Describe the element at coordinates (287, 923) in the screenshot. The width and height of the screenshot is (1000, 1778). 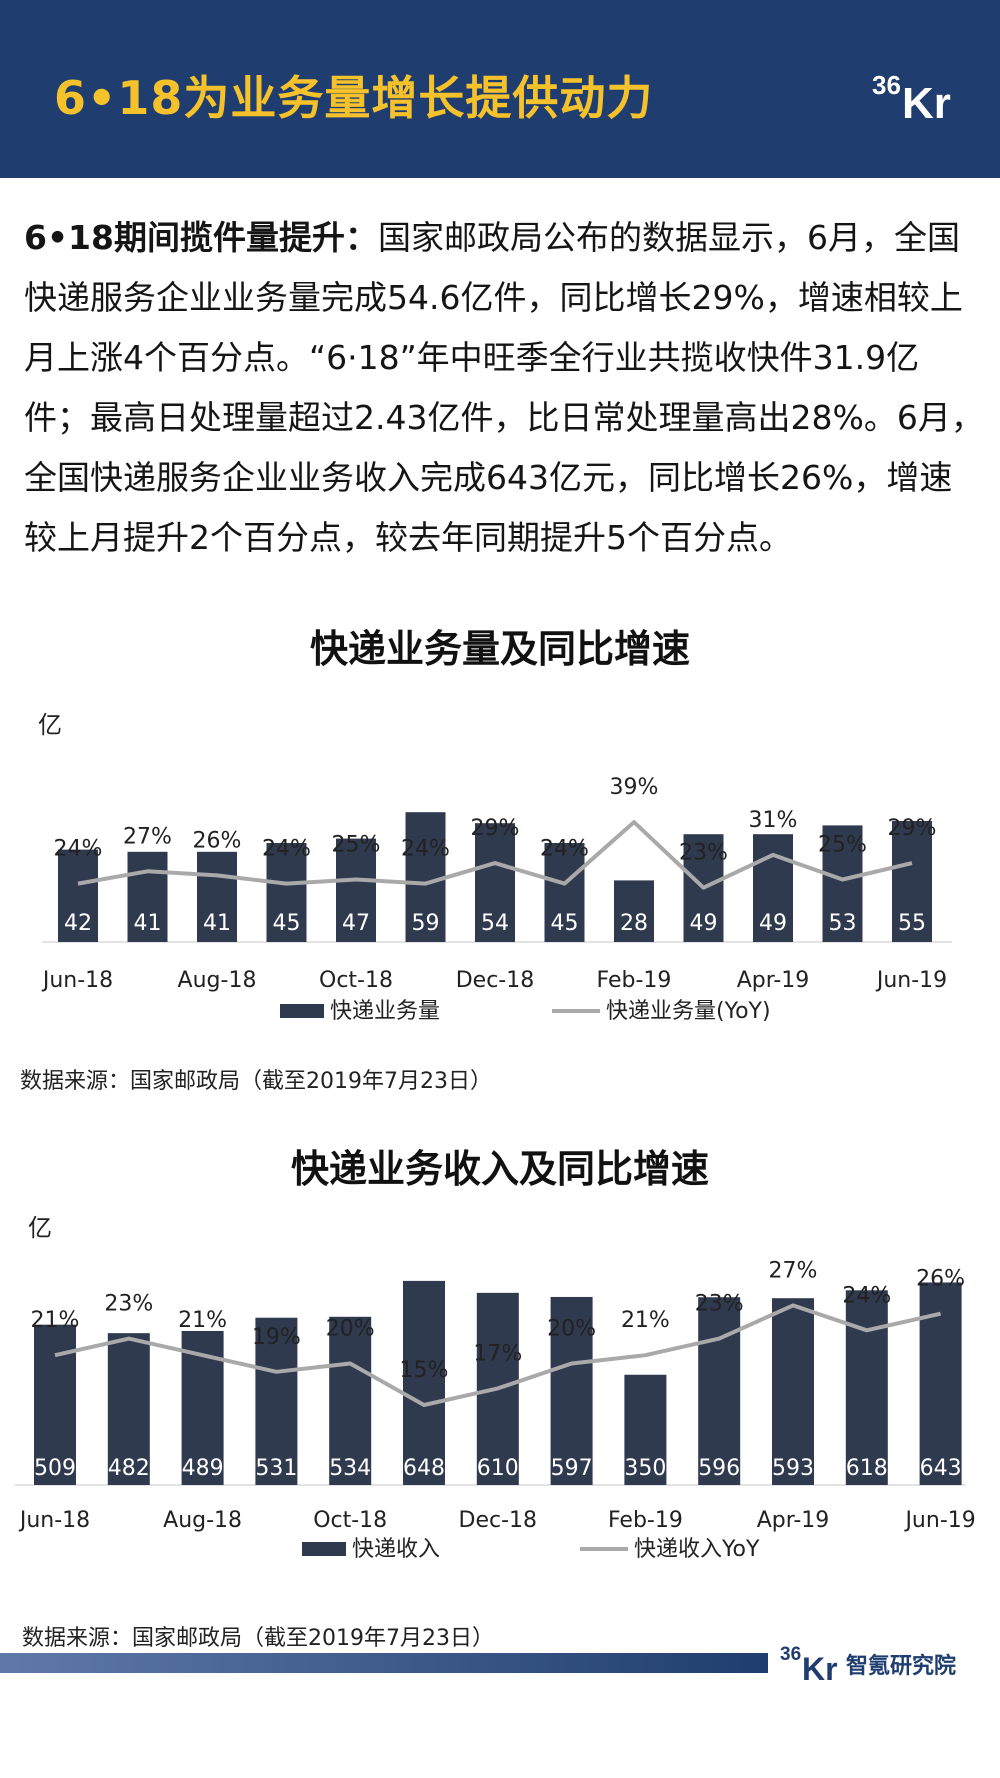
I see `bar-value-label: 45` at that location.